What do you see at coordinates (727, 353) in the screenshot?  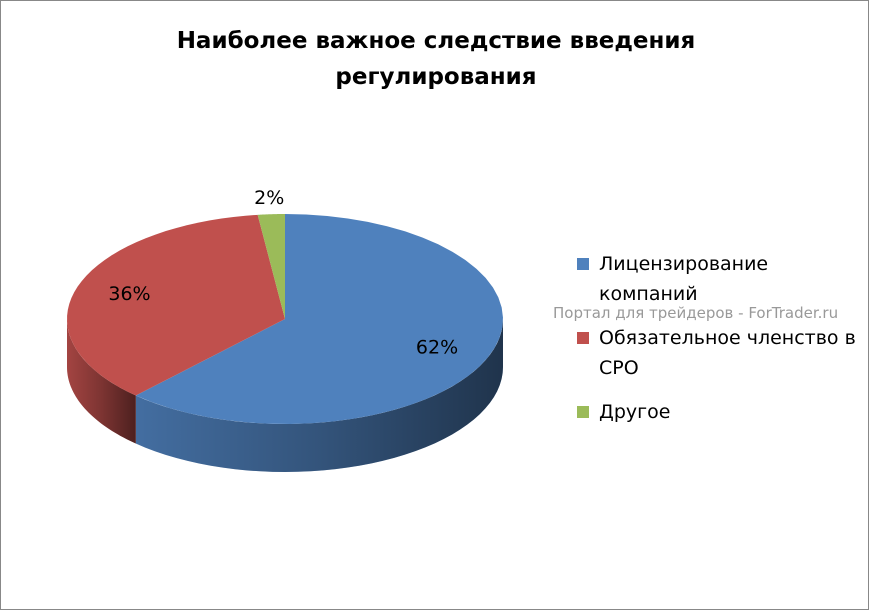 I see `legend-label: Обязательное членство в СРО` at bounding box center [727, 353].